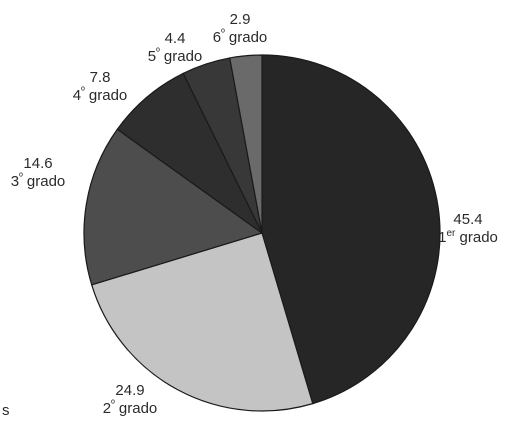  I want to click on slice-value: 4.4, so click(175, 38).